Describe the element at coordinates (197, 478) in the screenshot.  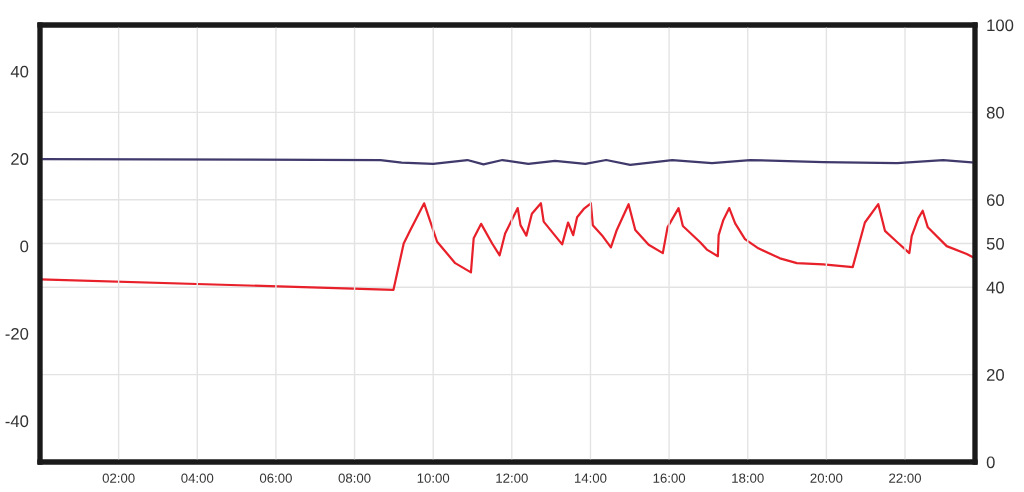
I see `x-tick-label: 04:00` at that location.